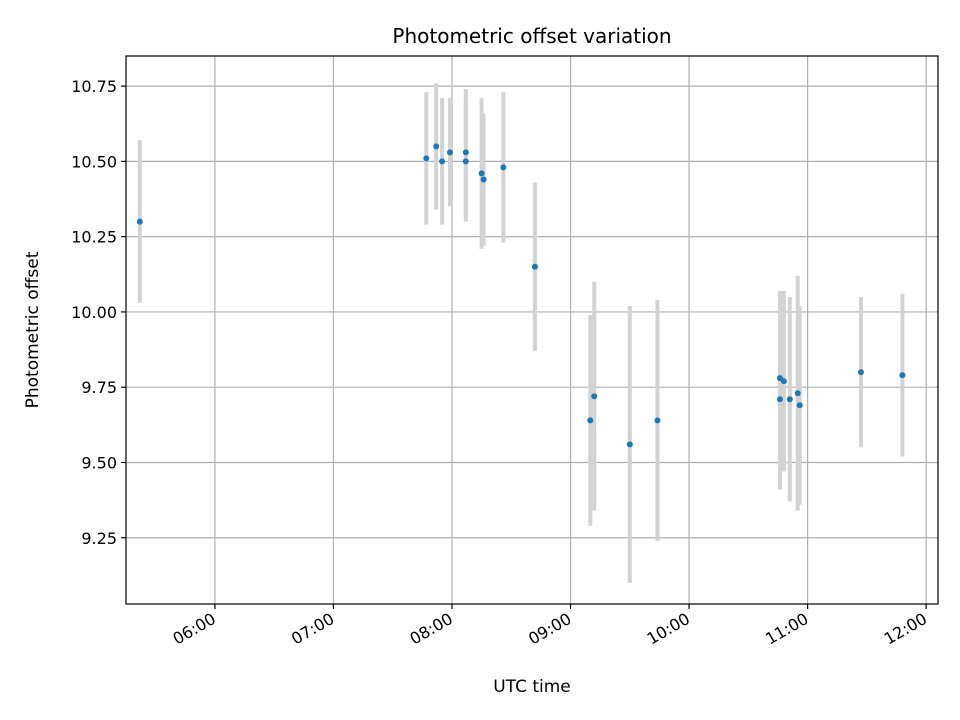  I want to click on chart-title: Photometric offset variation, so click(531, 36).